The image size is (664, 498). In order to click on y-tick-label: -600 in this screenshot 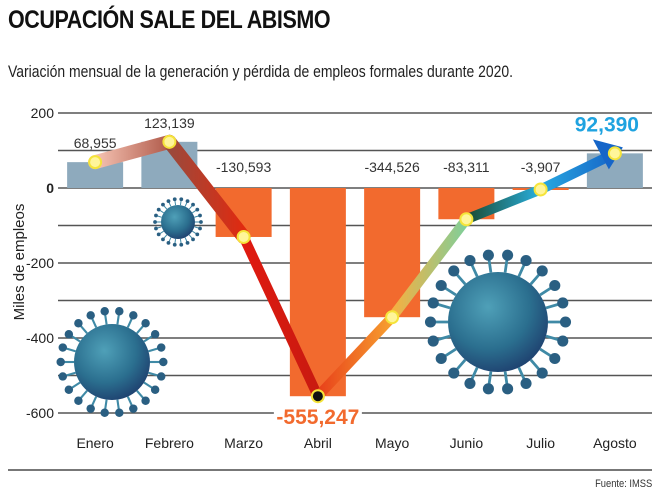, I will do `click(40, 413)`.